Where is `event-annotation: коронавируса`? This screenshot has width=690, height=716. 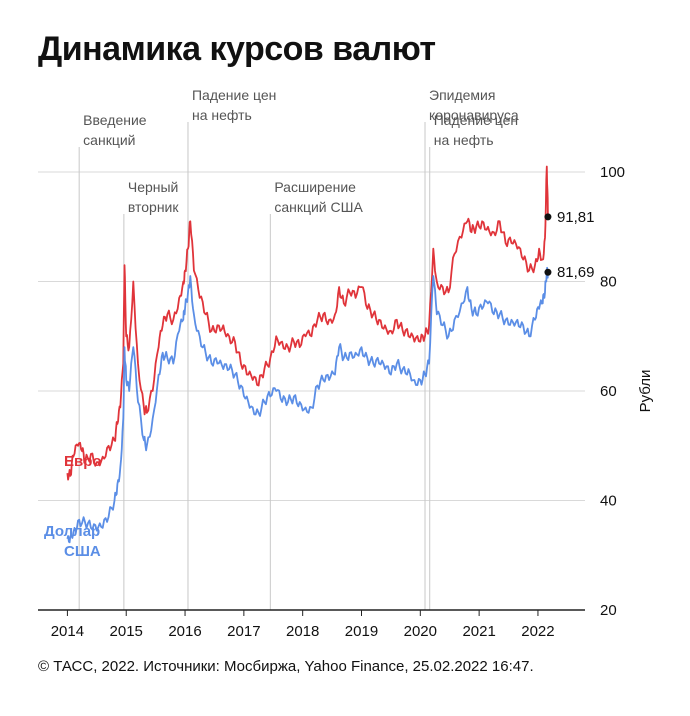 event-annotation: коронавируса is located at coordinates (474, 115).